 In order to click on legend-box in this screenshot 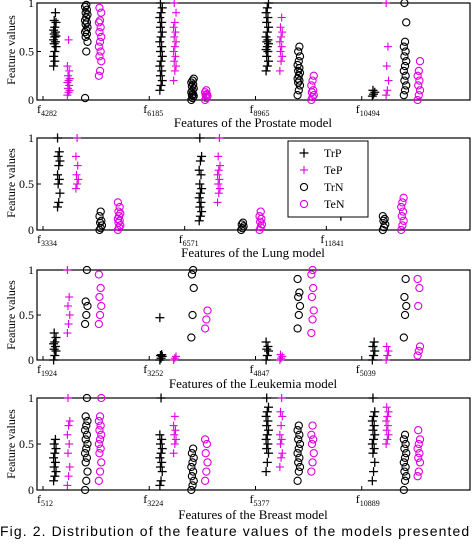, I will do `click(328, 179)`.